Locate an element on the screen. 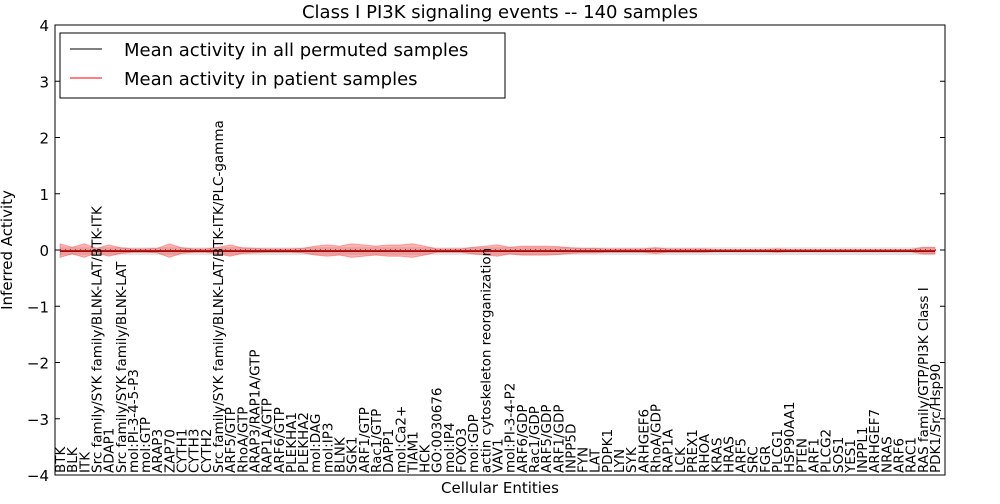 The width and height of the screenshot is (1000, 504). x-tick-label: PLEKHA2 is located at coordinates (304, 442).